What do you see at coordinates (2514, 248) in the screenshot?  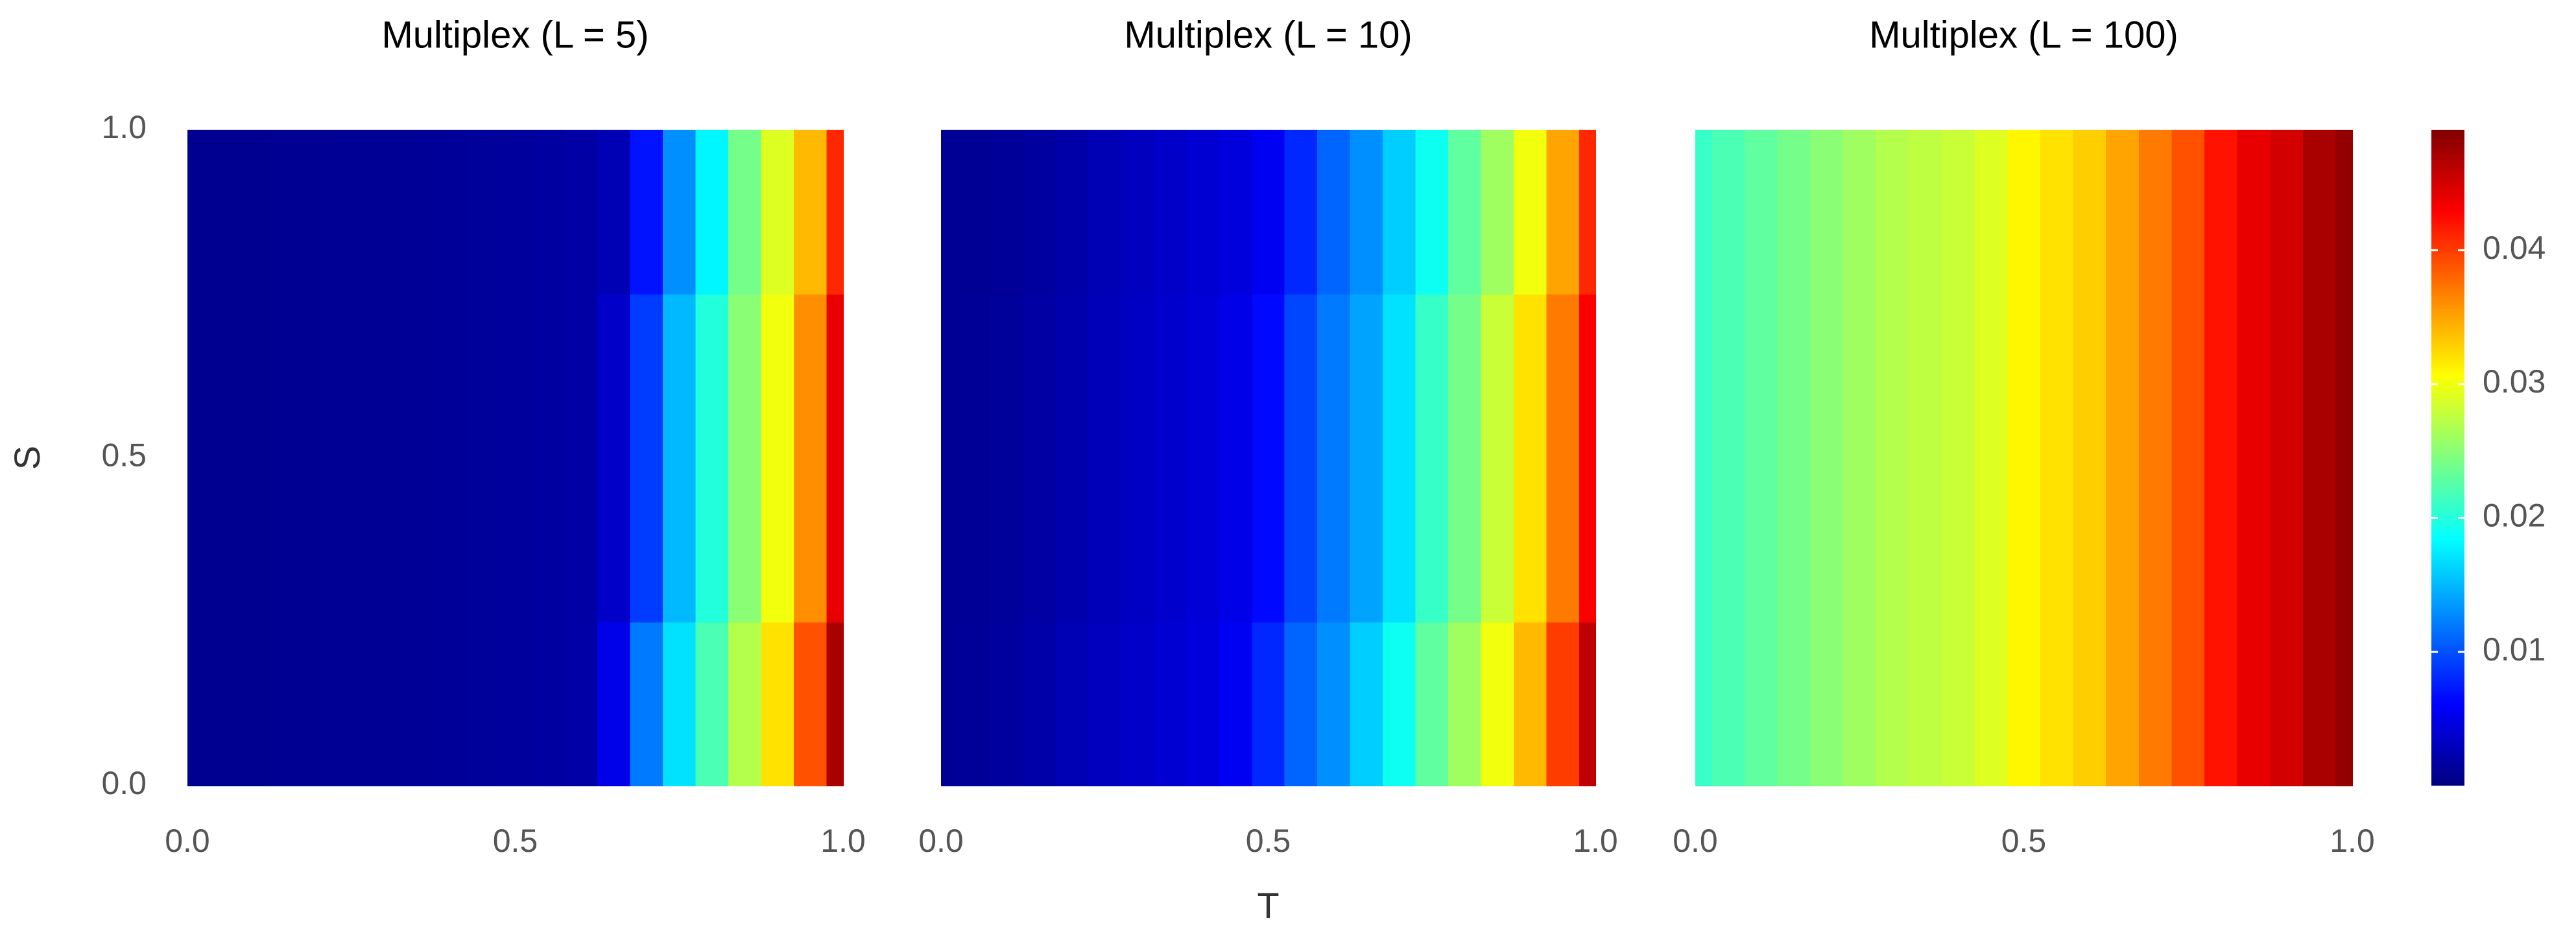 I see `colorbar-tick-label: 0.04` at bounding box center [2514, 248].